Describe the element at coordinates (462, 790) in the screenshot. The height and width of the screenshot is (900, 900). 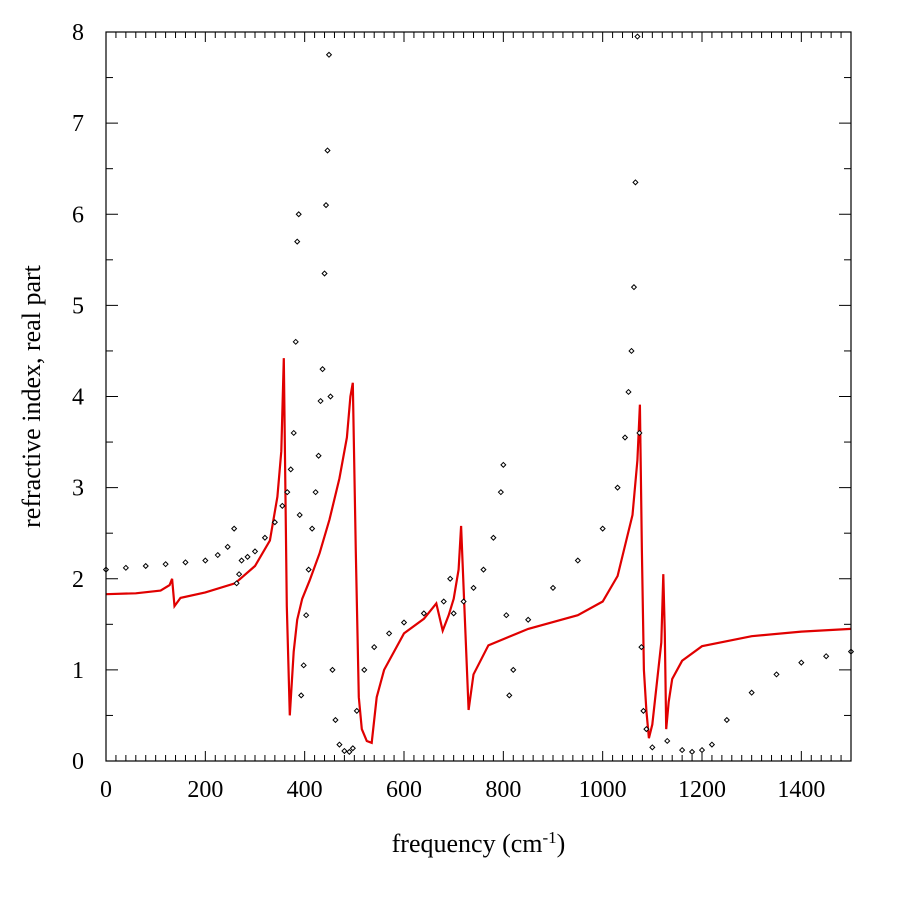
I see `x-tick-labels: 0 200 400 600 800 1000 1200 1400` at that location.